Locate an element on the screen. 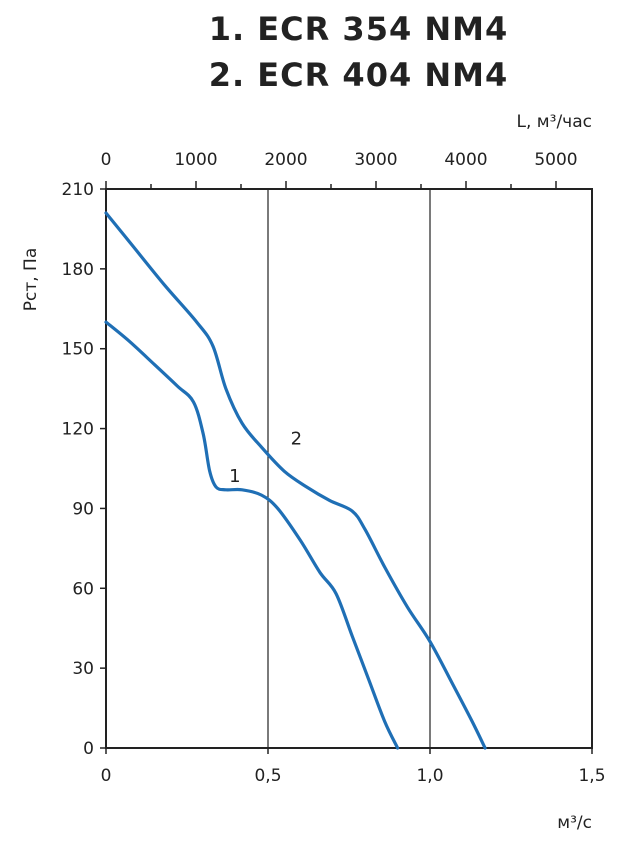  x2-tick-label: 0 is located at coordinates (106, 160).